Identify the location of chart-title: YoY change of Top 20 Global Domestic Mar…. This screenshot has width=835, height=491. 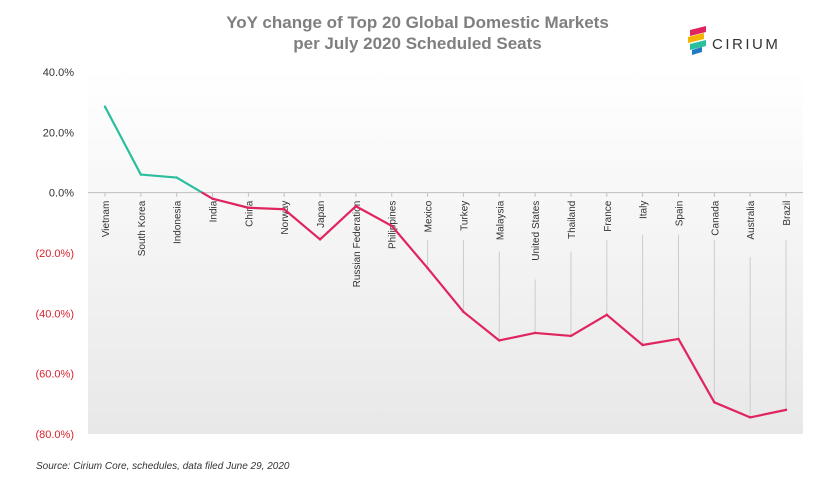
(417, 33).